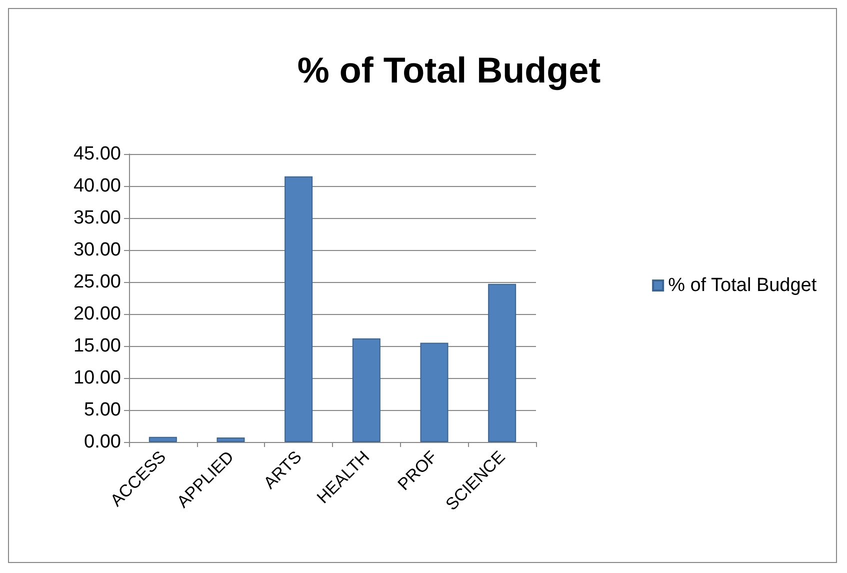 This screenshot has width=847, height=573. I want to click on y-tick-label: 40.00, so click(97, 186).